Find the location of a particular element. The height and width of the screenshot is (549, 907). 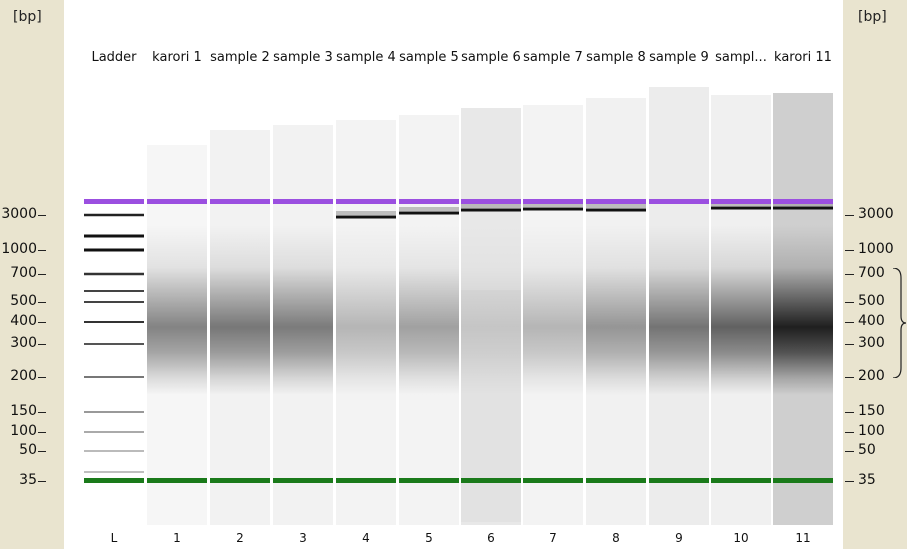

lane-9-smear is located at coordinates (679, 310).